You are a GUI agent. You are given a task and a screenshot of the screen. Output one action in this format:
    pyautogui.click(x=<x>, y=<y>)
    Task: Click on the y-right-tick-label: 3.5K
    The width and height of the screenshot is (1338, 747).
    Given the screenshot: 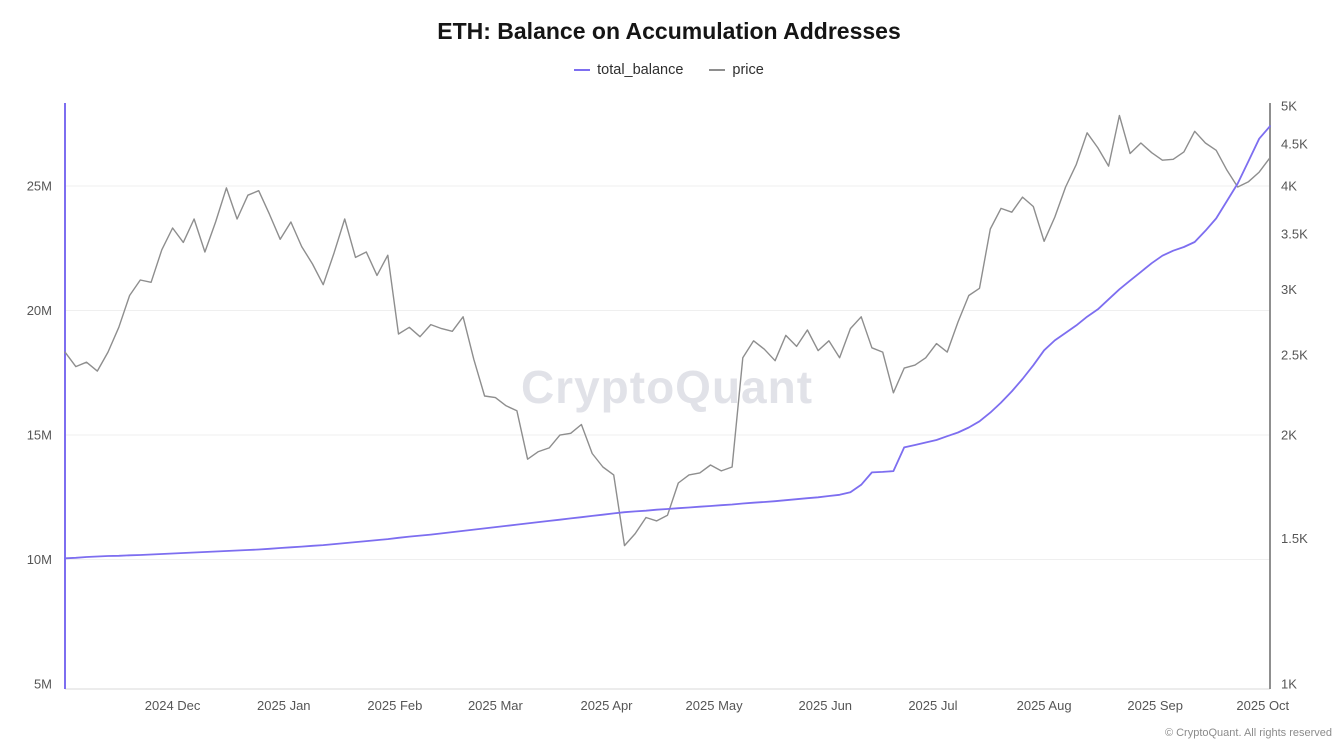 What is the action you would take?
    pyautogui.click(x=1294, y=234)
    